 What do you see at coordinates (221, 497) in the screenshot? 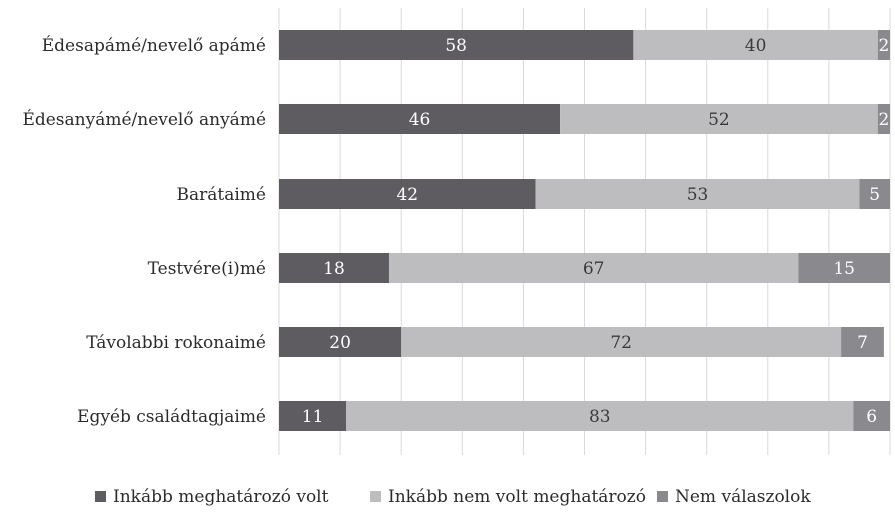
I see `legend-label: Inkább meghatározó volt` at bounding box center [221, 497].